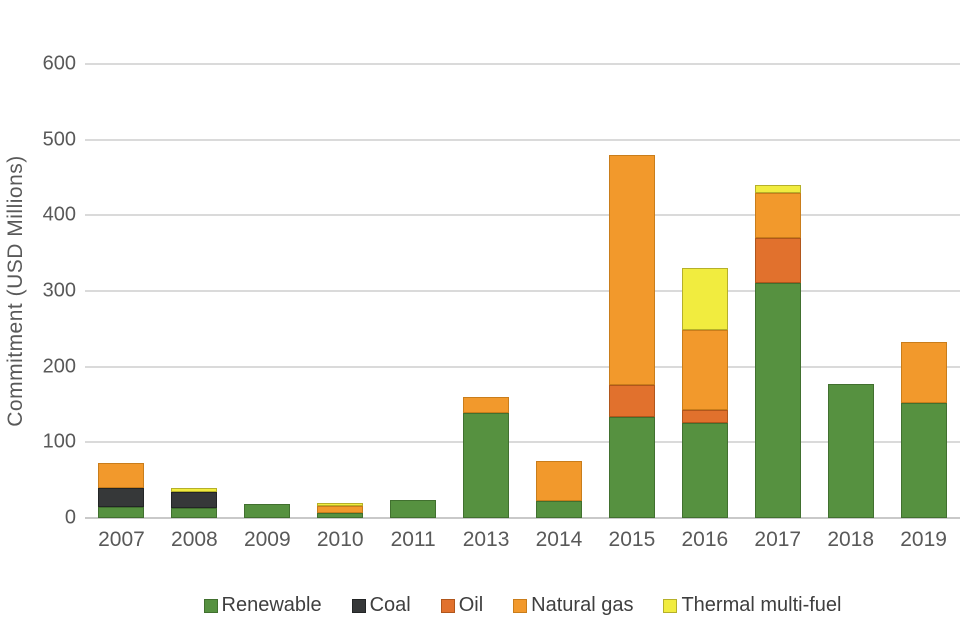 This screenshot has height=640, width=960. Describe the element at coordinates (705, 539) in the screenshot. I see `x-tick-label-2016: 2016` at that location.